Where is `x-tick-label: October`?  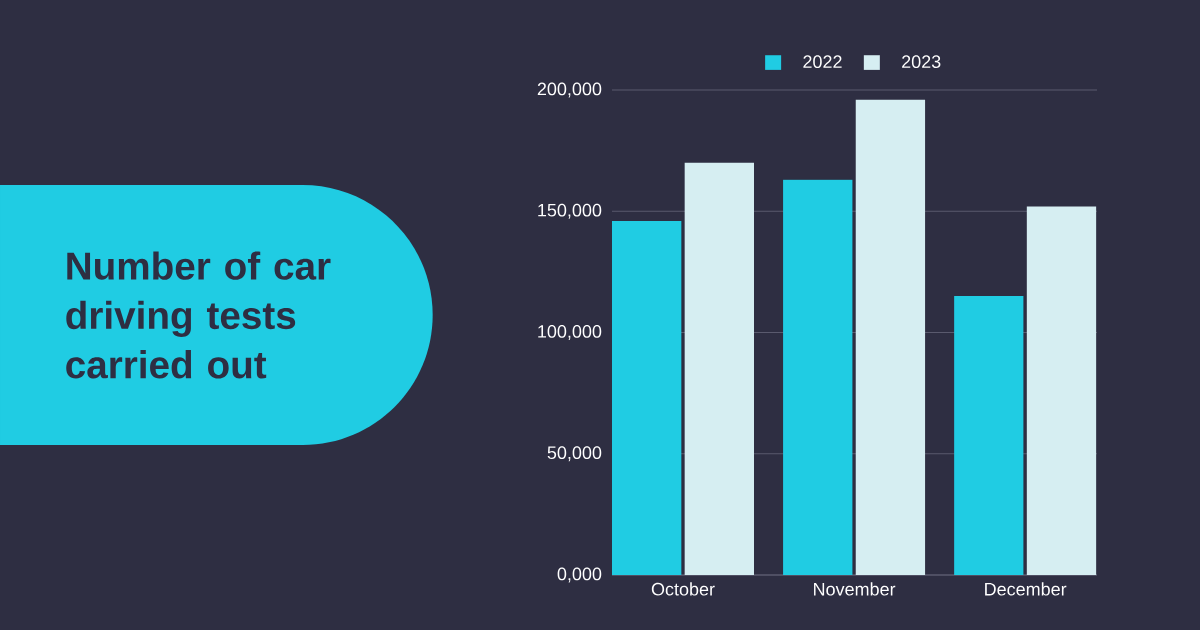 x-tick-label: October is located at coordinates (683, 589).